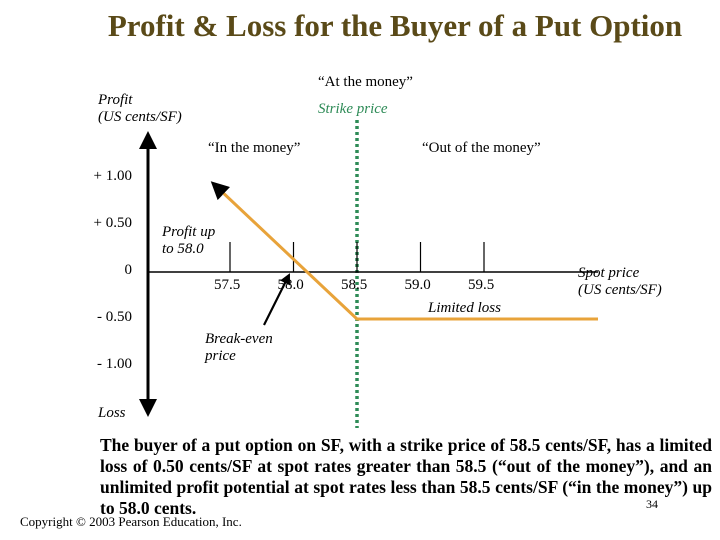 This screenshot has width=720, height=540. I want to click on strike-price-label: Strike price, so click(353, 109).